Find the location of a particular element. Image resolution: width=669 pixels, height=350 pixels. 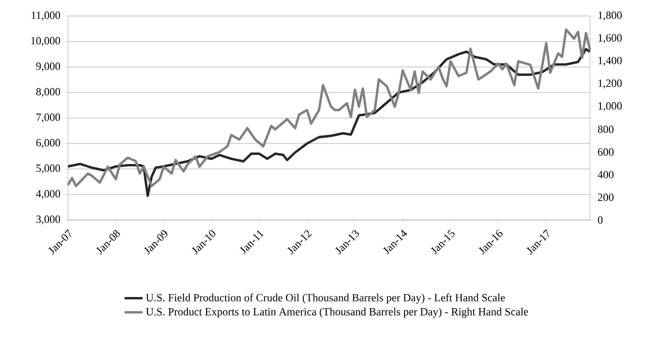

legend-label: U.S. Product Exports to Latin America (Thousand Barrels per Day) - Right Hand Scale is located at coordinates (337, 313).